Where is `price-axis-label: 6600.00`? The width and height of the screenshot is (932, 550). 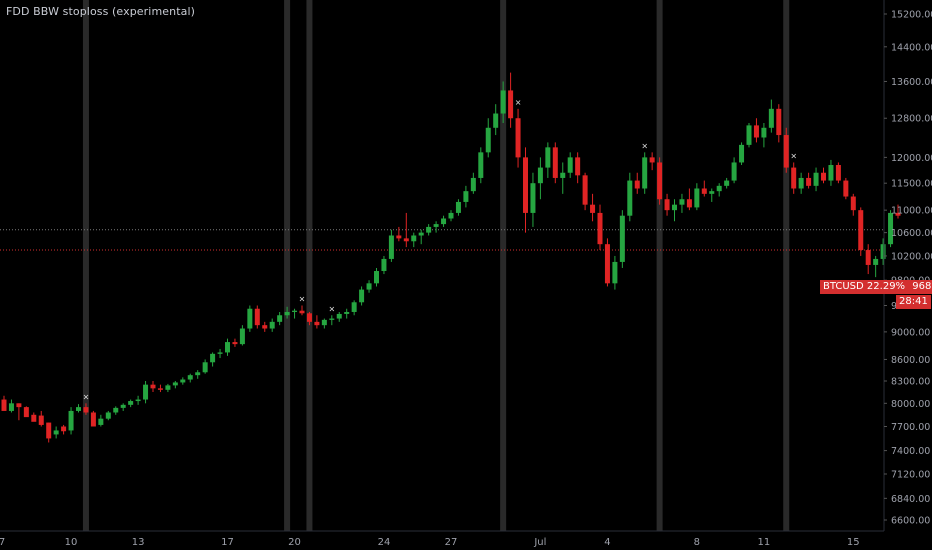
price-axis-label: 6600.00 is located at coordinates (910, 521).